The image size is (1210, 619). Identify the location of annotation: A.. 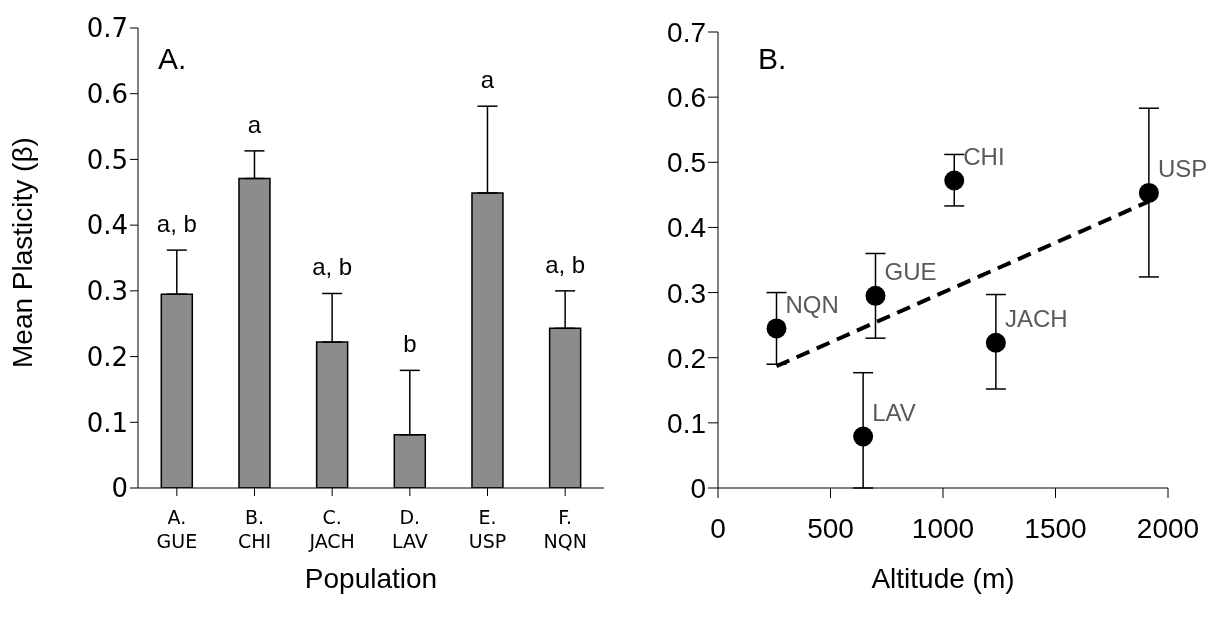
(172, 59).